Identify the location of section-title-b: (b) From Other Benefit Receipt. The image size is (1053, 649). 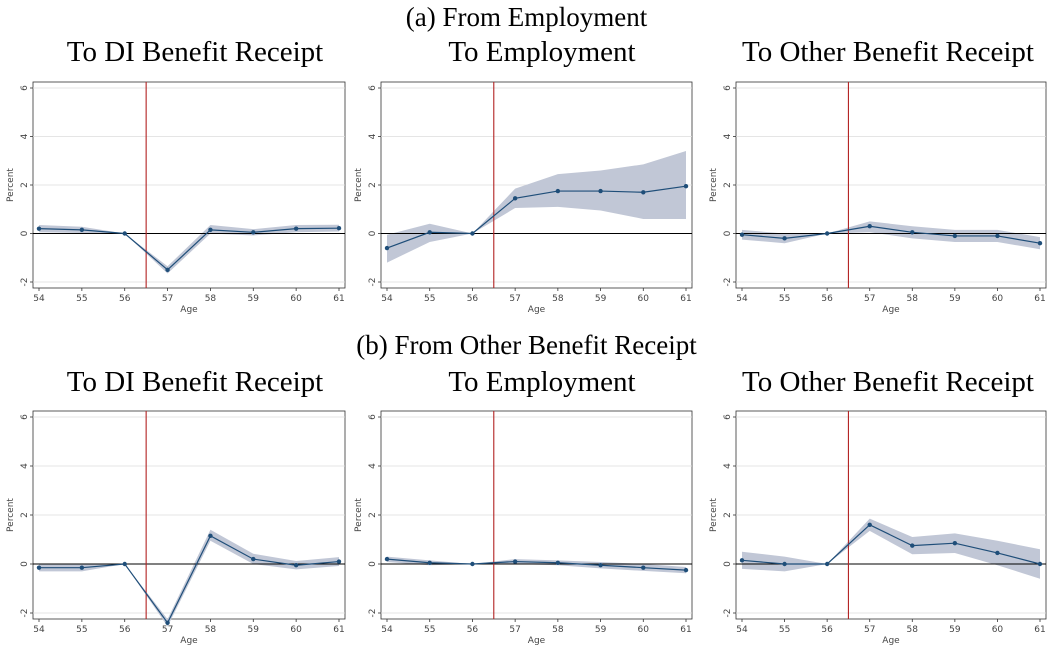
(526, 345).